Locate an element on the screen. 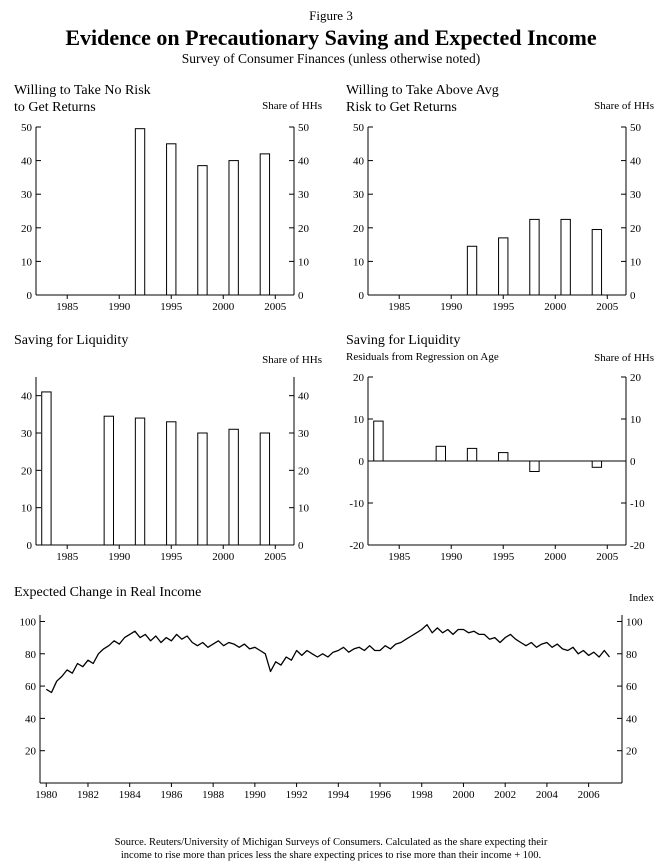 This screenshot has height=867, width=662. chart-title-expected-change-real-income: Expected Change in Real Income is located at coordinates (331, 593).